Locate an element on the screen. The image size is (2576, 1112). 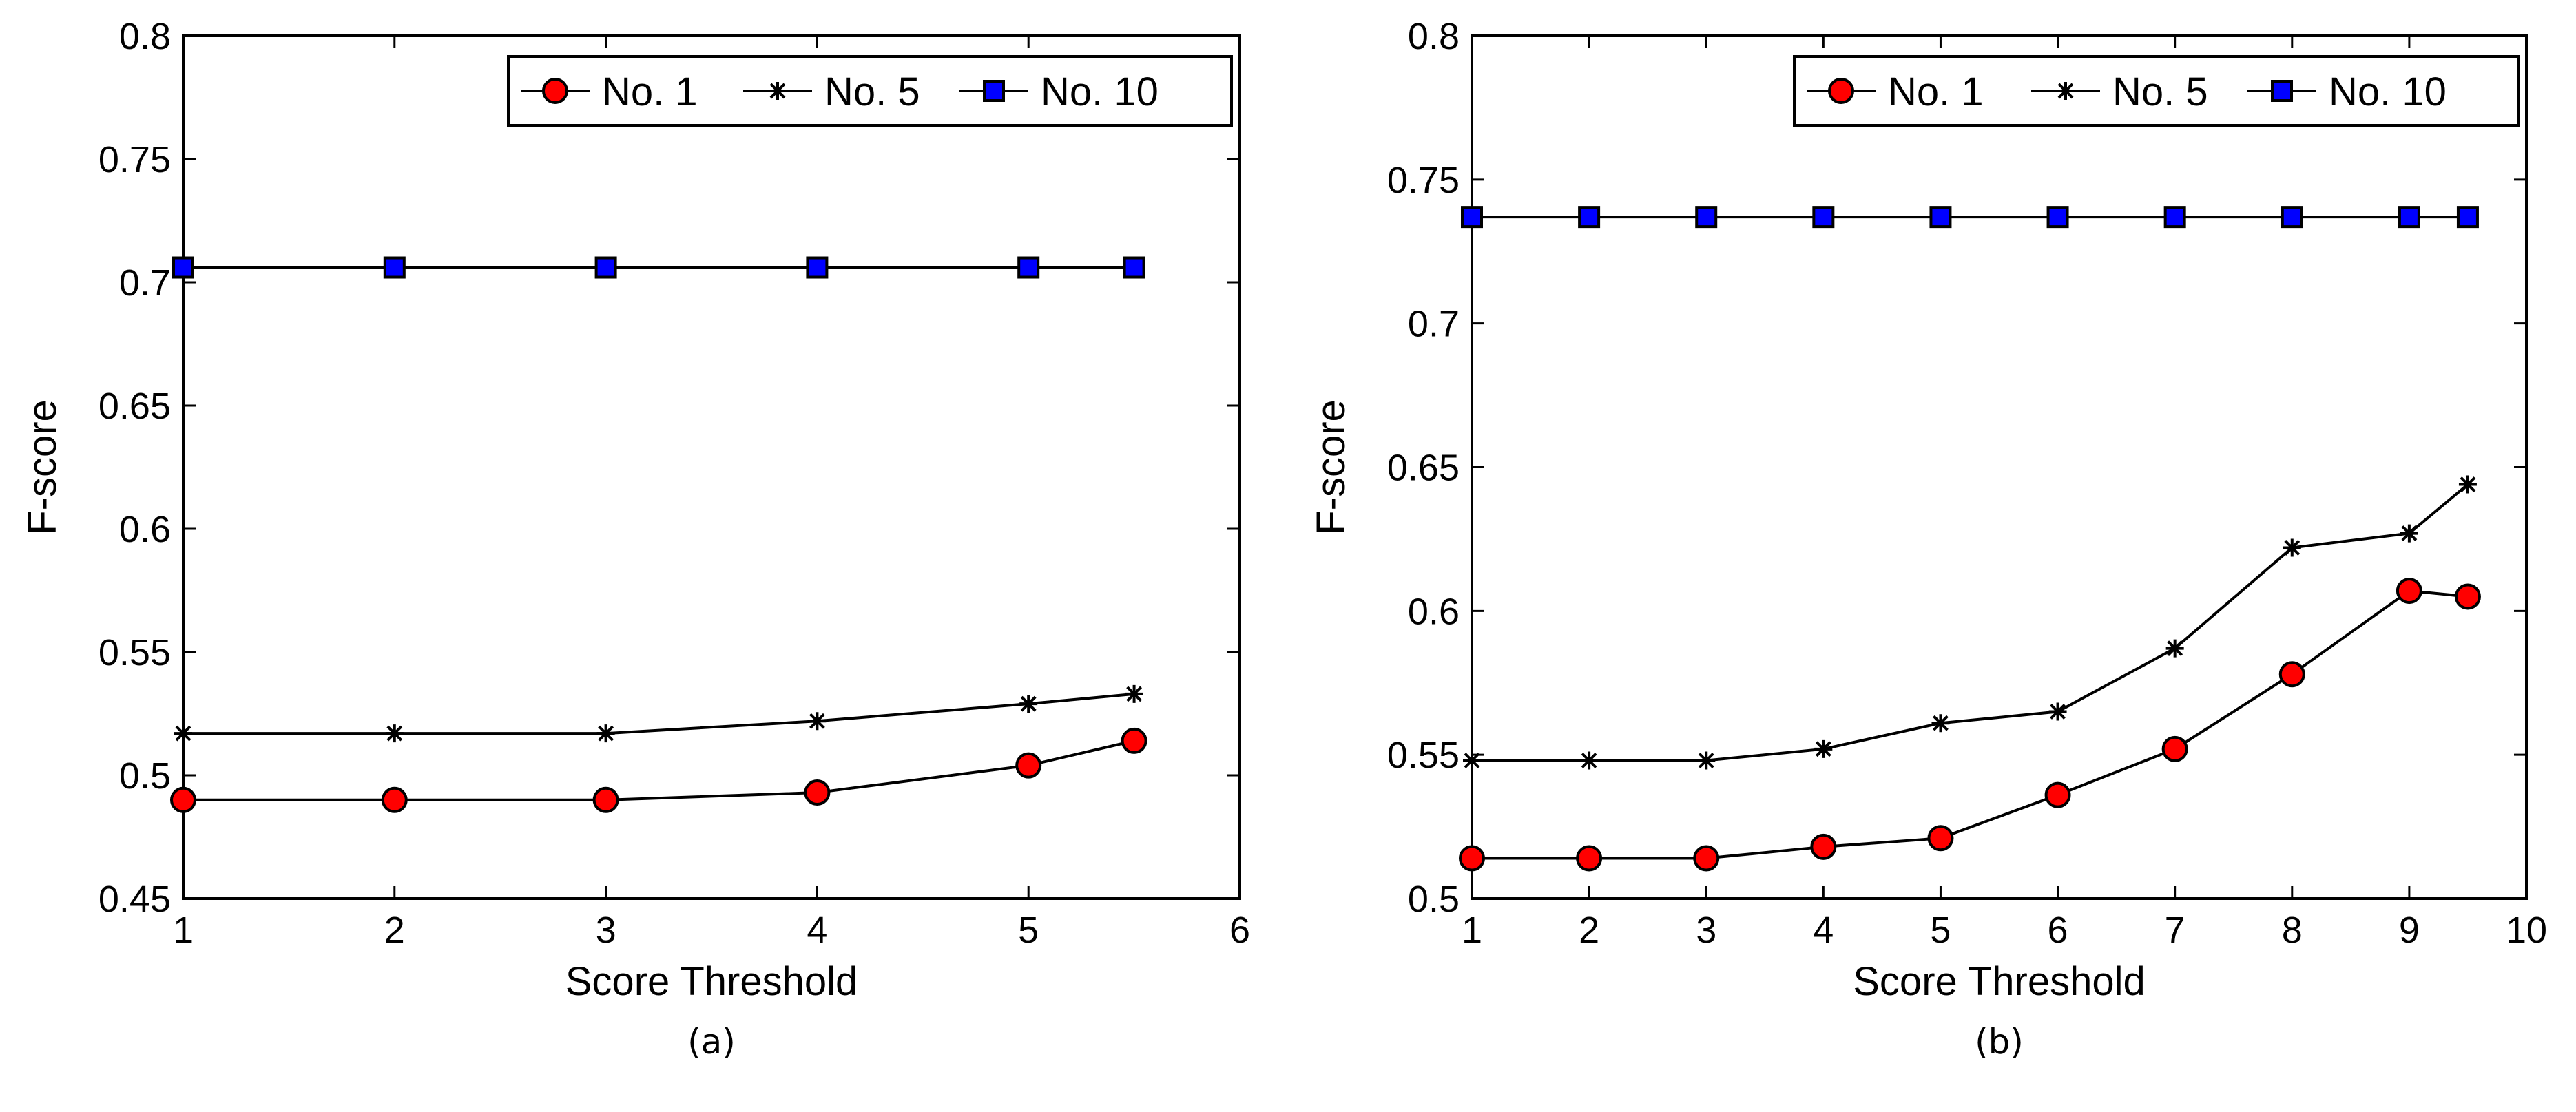
figure-caption: (a) is located at coordinates (711, 1042).